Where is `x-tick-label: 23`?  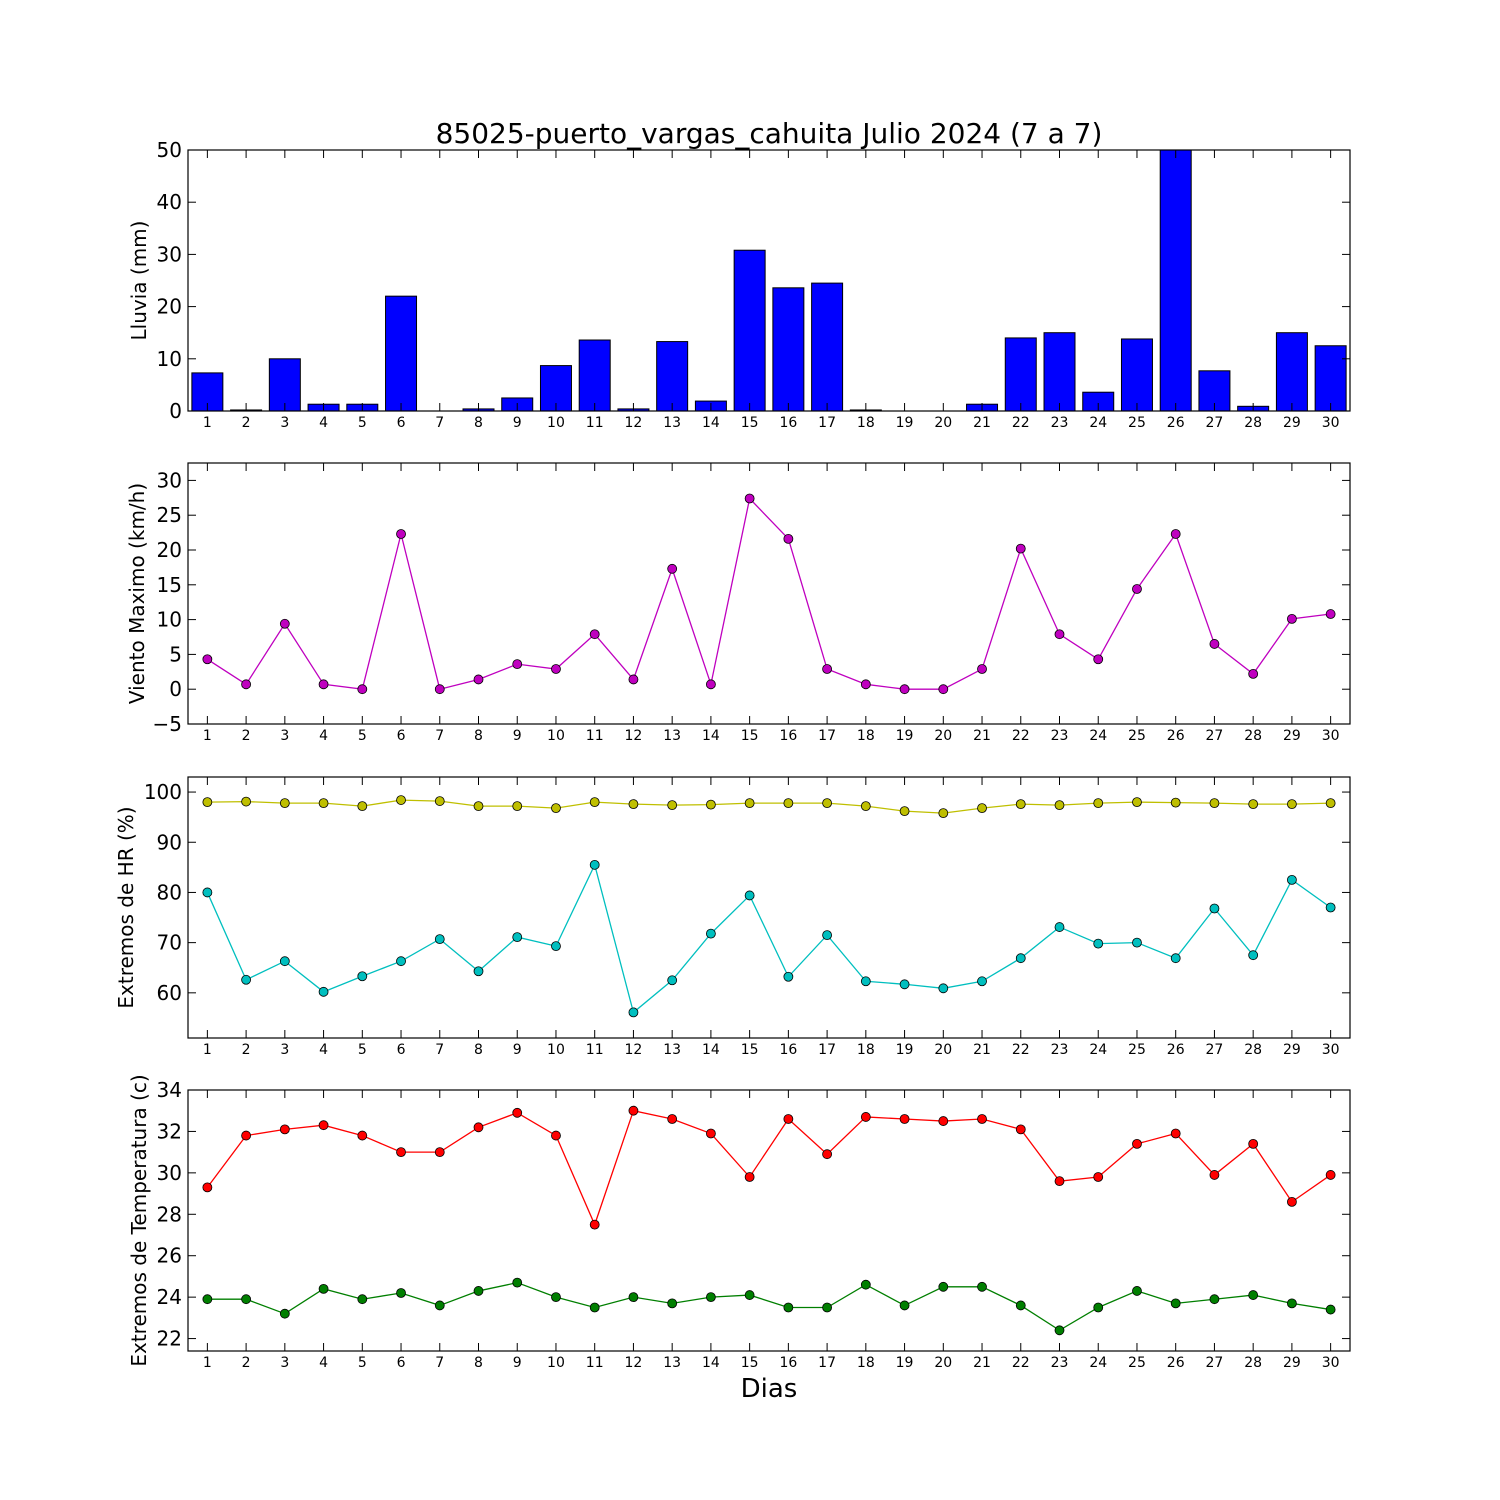 x-tick-label: 23 is located at coordinates (1060, 736).